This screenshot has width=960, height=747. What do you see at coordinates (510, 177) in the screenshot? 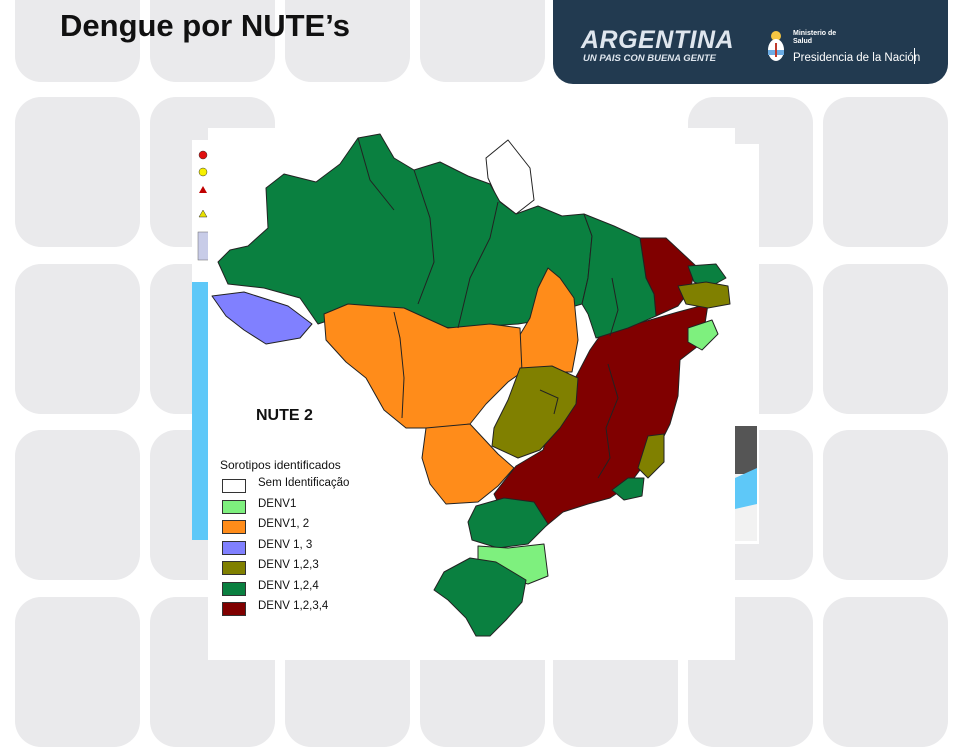
I see `region-roraima` at bounding box center [510, 177].